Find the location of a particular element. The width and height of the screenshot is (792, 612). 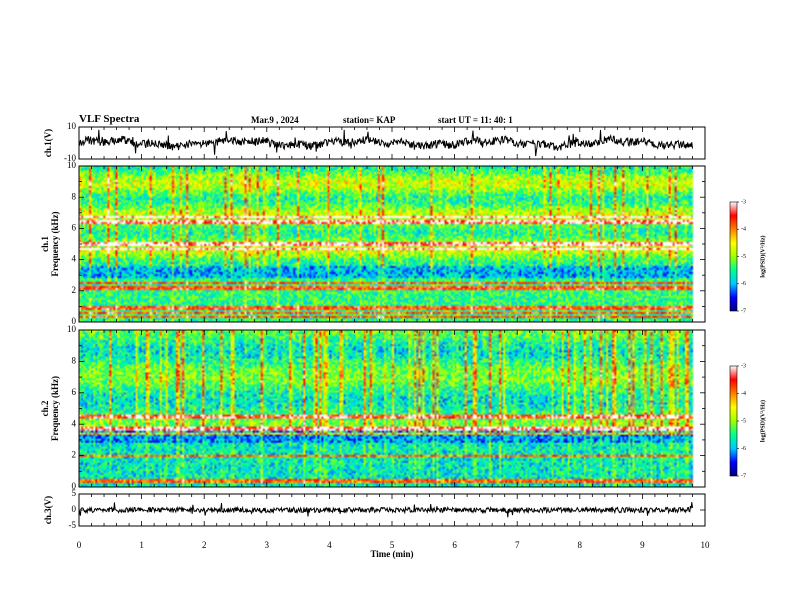

date-label: Mar.9 , 2024 is located at coordinates (275, 120).